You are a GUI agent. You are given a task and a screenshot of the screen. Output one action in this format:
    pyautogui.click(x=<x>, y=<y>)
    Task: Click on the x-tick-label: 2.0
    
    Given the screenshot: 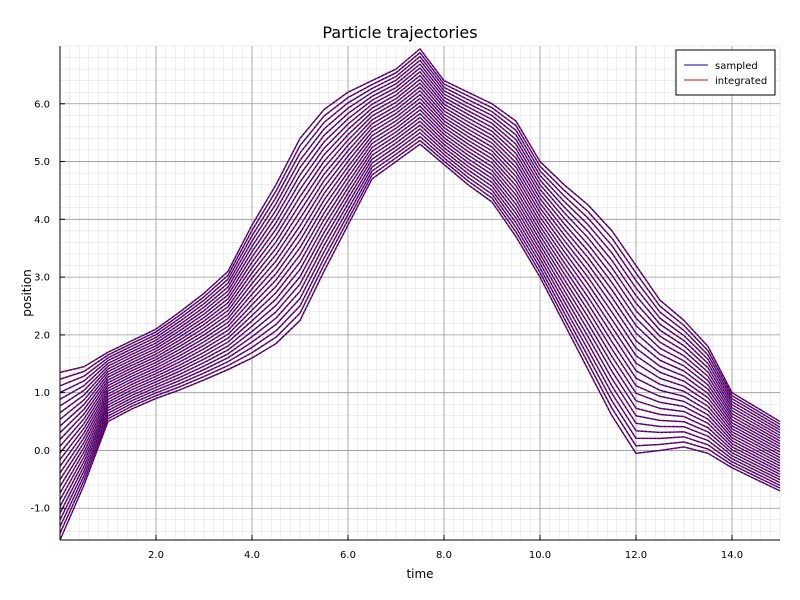 What is the action you would take?
    pyautogui.click(x=156, y=555)
    